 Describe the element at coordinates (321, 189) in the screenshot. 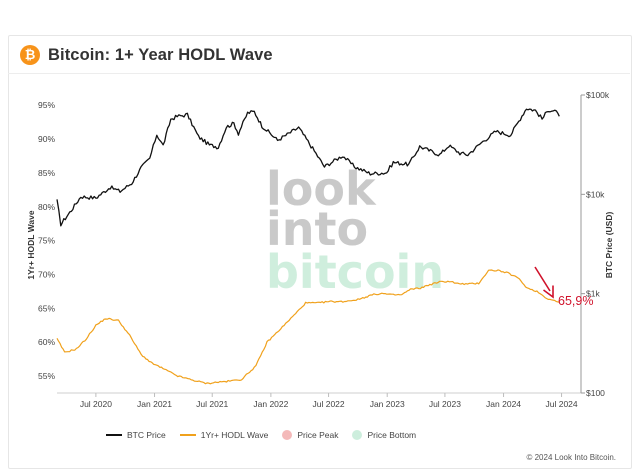

I see `watermark-look: look` at that location.